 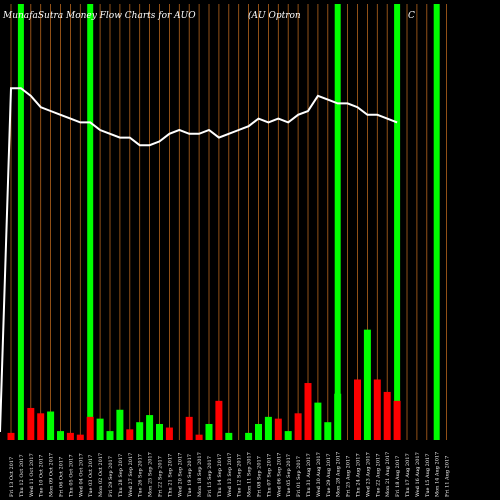 What do you see at coordinates (388, 474) in the screenshot?
I see `date-label: Mon 21 Aug 2017` at bounding box center [388, 474].